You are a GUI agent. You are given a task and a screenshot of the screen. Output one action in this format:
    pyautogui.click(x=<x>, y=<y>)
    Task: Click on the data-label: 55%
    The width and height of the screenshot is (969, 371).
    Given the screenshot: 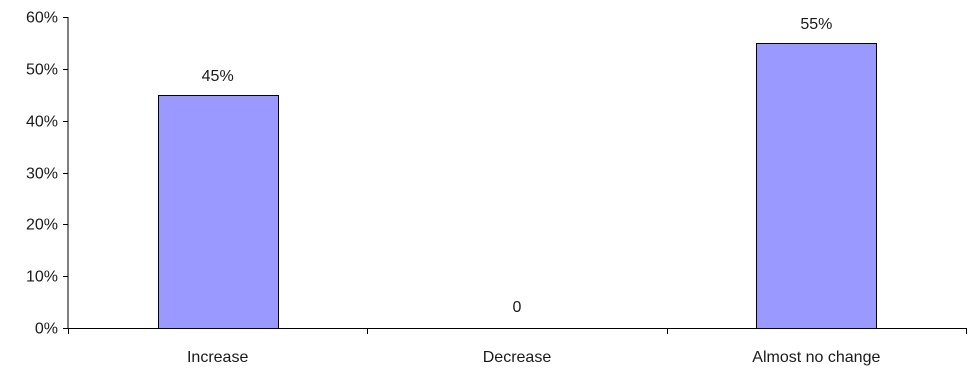 What is the action you would take?
    pyautogui.click(x=816, y=24)
    